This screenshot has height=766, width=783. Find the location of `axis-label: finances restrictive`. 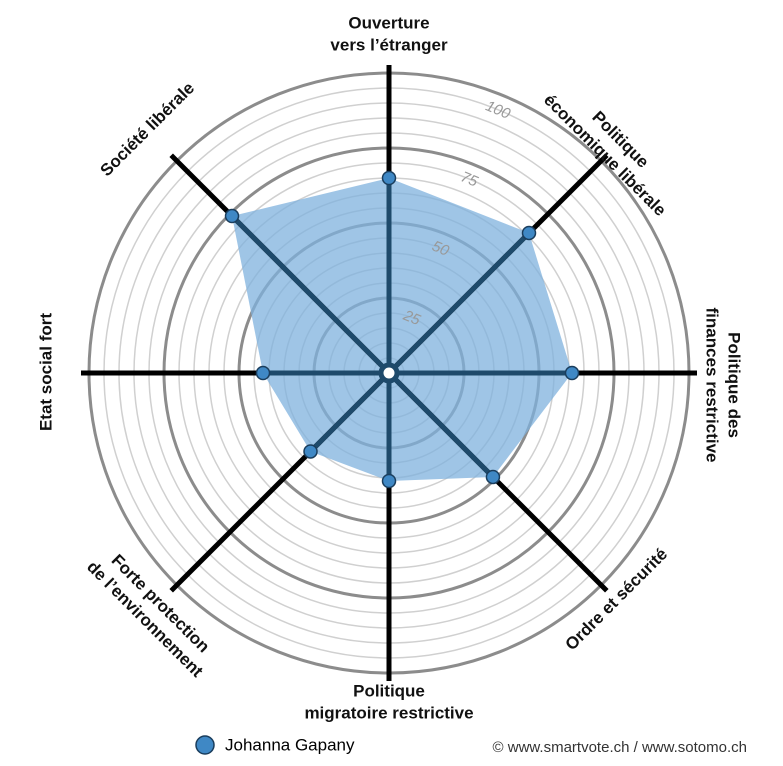

axis-label: finances restrictive is located at coordinates (712, 385).